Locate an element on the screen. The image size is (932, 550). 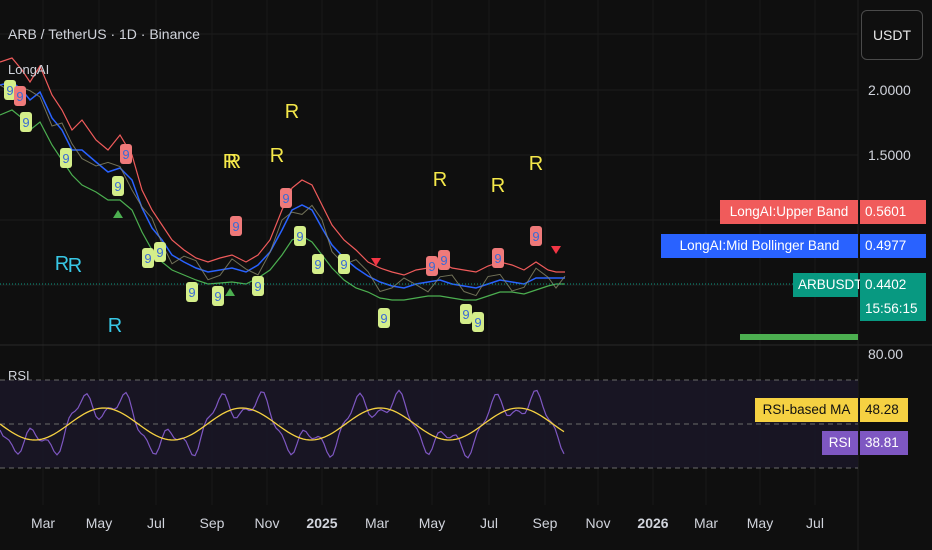
rsi-tag-name: RSI-based MA is located at coordinates (806, 410).